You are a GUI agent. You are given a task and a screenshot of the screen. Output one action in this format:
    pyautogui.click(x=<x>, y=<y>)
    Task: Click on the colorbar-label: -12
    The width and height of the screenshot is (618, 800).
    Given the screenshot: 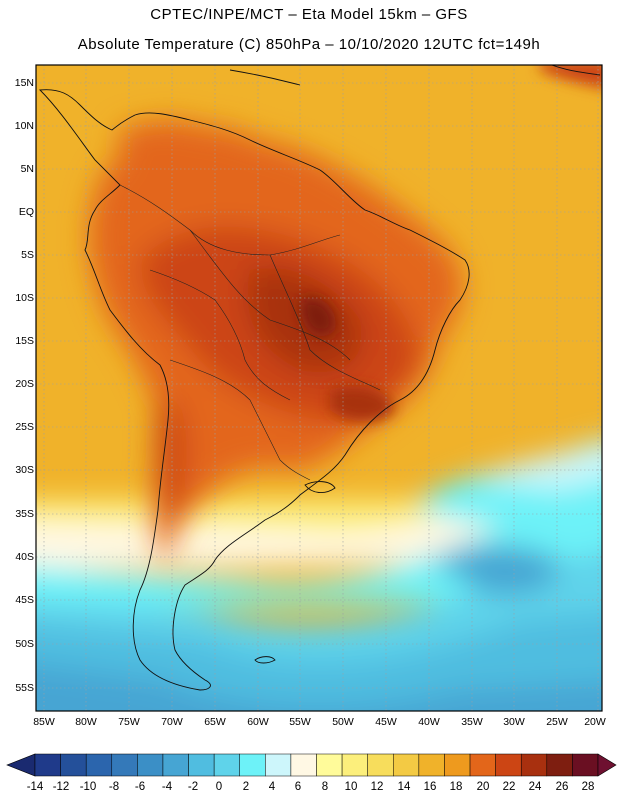 What is the action you would take?
    pyautogui.click(x=61, y=787)
    